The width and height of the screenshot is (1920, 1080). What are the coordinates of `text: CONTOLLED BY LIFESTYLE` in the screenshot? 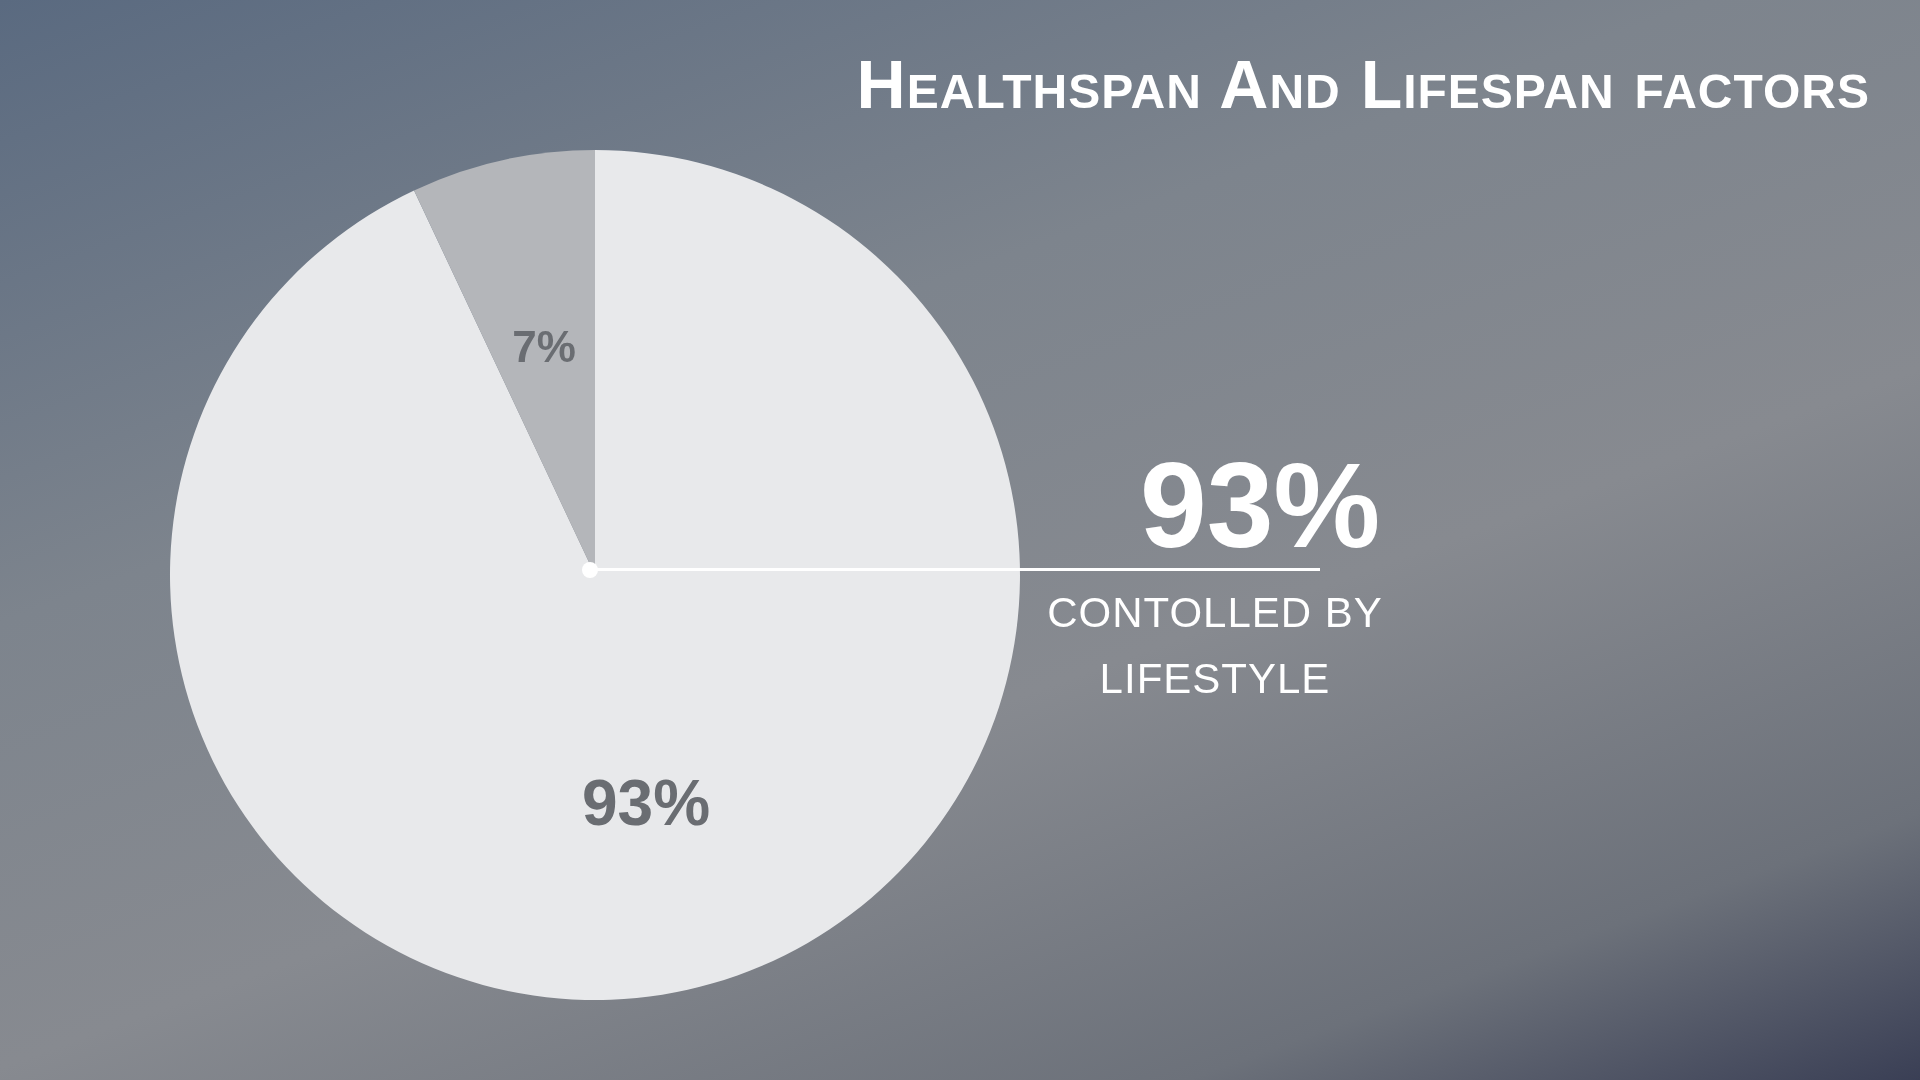 It's located at (1215, 646).